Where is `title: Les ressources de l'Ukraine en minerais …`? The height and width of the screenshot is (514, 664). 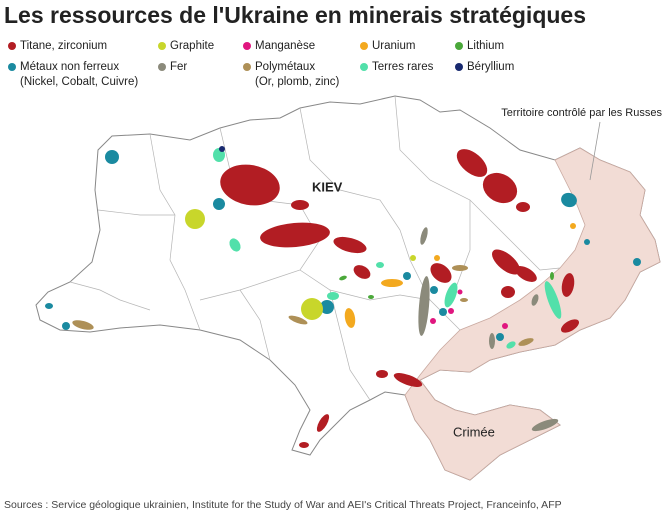 title: Les ressources de l'Ukraine en minerais … is located at coordinates (295, 15).